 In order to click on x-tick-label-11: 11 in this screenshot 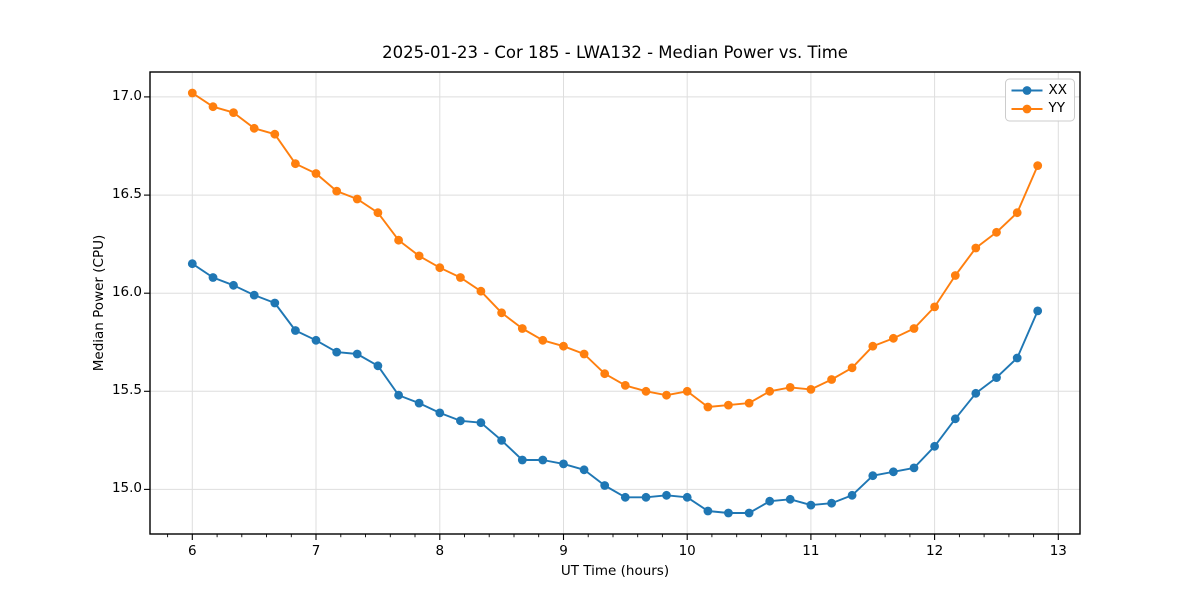, I will do `click(811, 551)`.